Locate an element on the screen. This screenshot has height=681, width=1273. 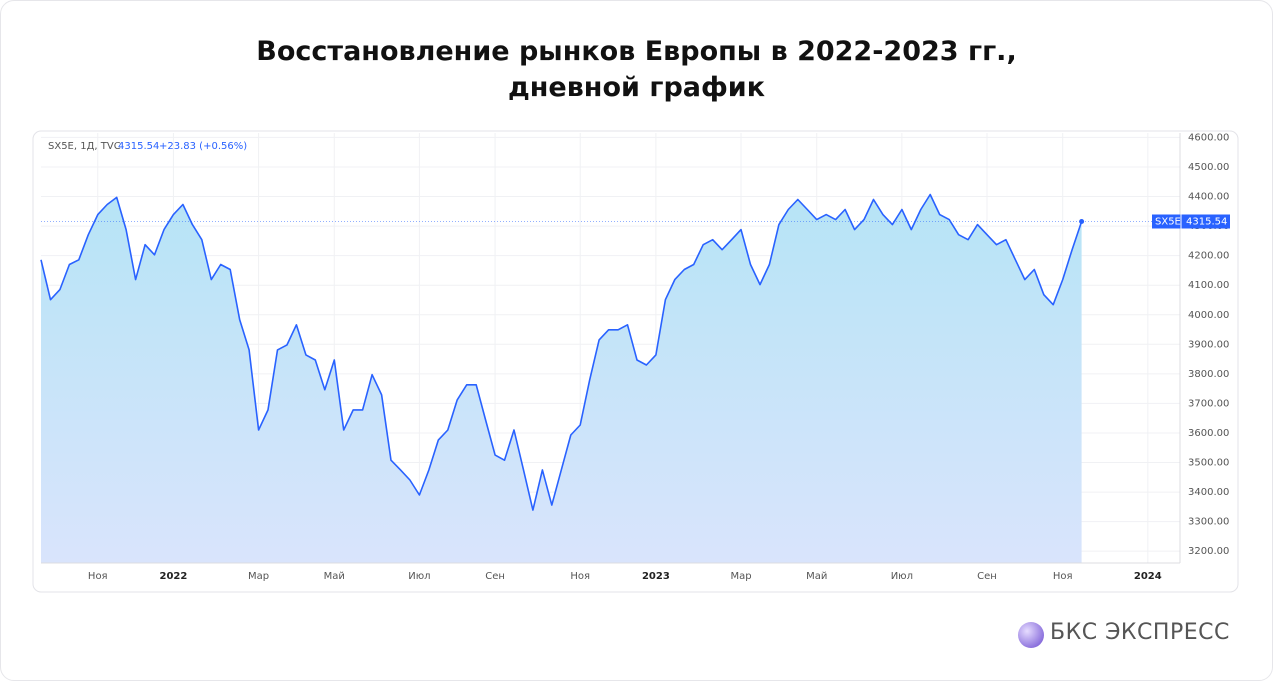
price-change: +23.83 (+0.56%) is located at coordinates (203, 146).